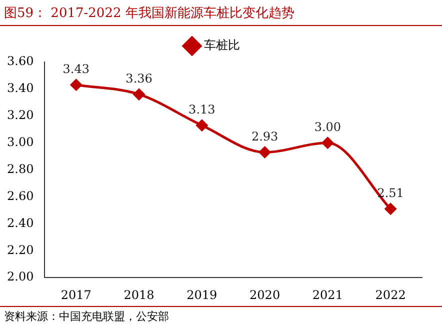 Image resolution: width=442 pixels, height=336 pixels. What do you see at coordinates (265, 295) in the screenshot?
I see `x-tick-label: 2020` at bounding box center [265, 295].